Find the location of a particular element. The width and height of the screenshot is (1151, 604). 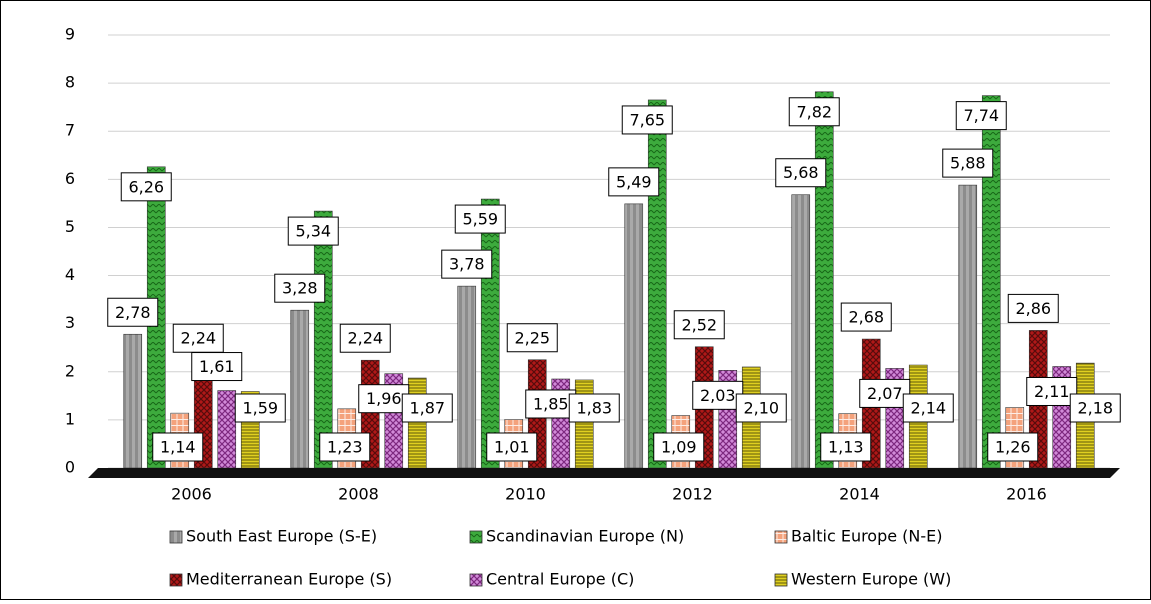

value-label: 2,24 is located at coordinates (198, 338).